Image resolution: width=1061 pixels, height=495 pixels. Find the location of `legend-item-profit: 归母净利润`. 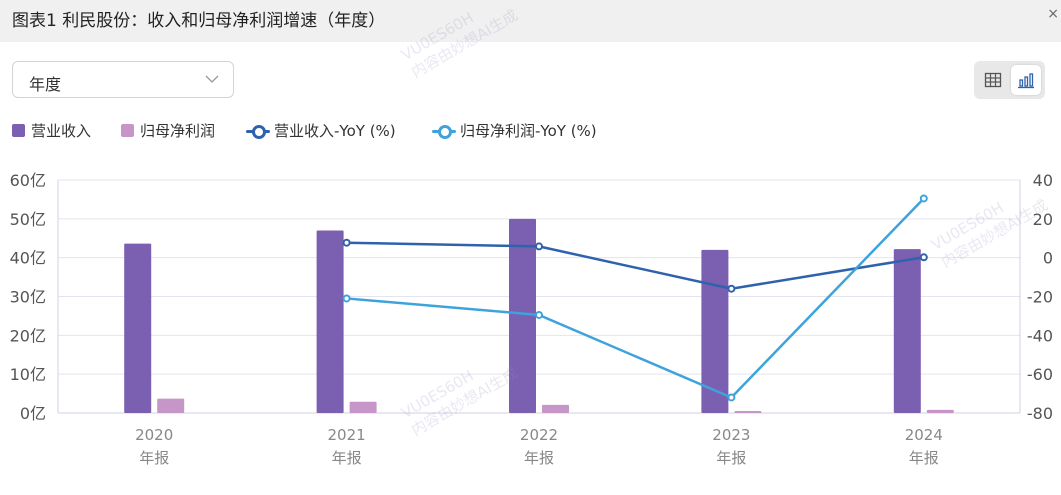

legend-item-profit: 归母净利润 is located at coordinates (168, 130).